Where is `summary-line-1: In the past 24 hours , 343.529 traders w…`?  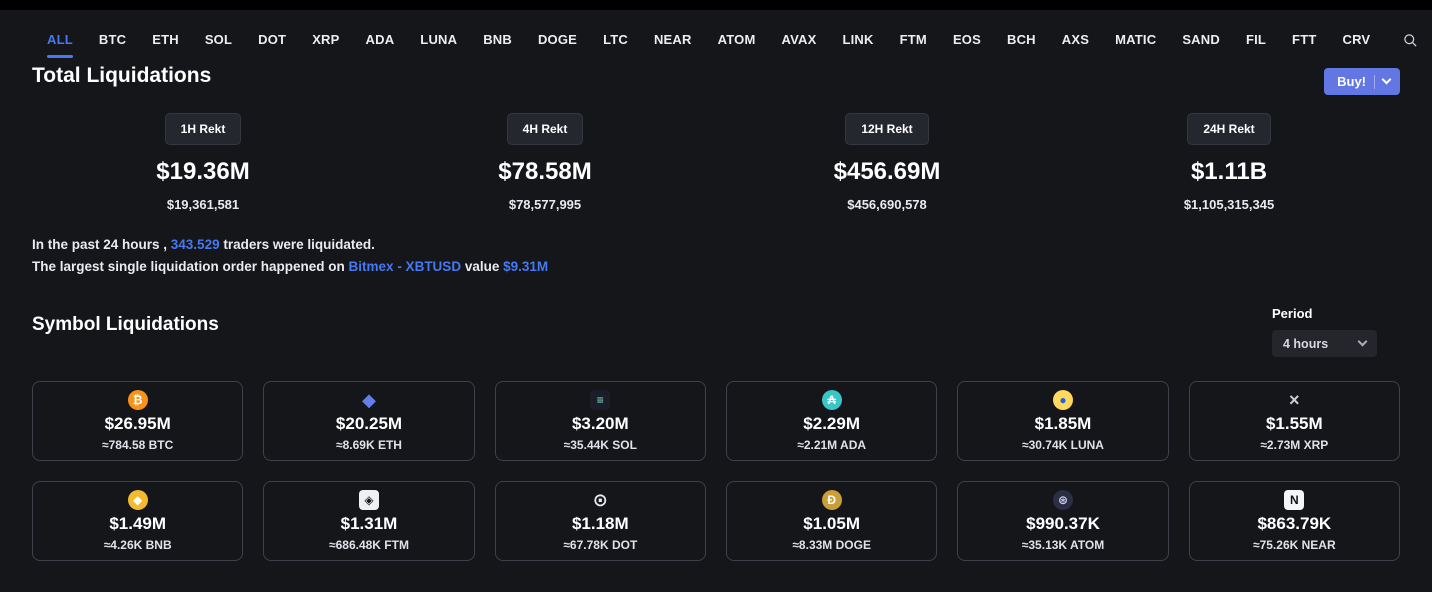
summary-line-1: In the past 24 hours , 343.529 traders w… is located at coordinates (716, 245).